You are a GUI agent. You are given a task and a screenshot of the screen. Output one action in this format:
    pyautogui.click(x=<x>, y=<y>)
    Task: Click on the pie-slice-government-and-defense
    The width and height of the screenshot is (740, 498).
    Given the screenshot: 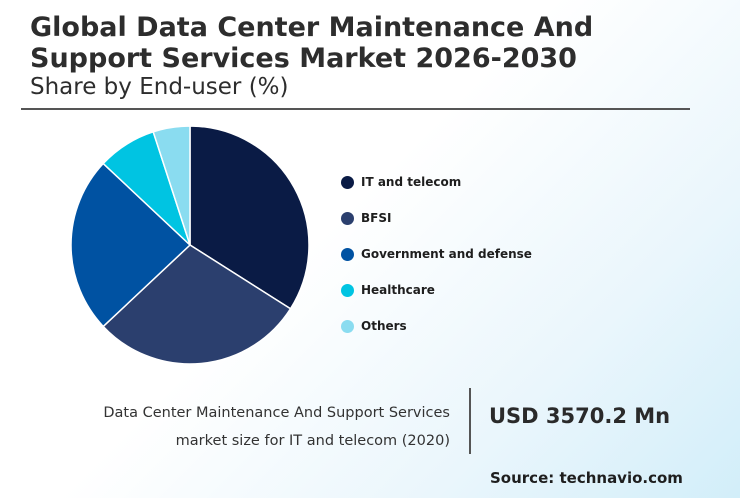 What is the action you would take?
    pyautogui.click(x=131, y=245)
    